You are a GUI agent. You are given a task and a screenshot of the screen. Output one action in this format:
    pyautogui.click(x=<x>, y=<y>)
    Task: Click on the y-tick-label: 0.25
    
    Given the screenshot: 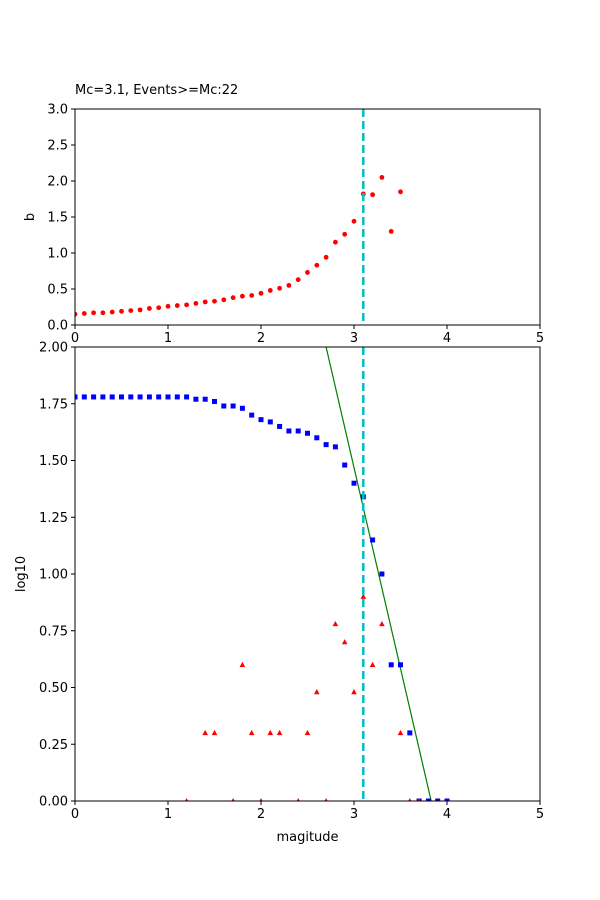 What is the action you would take?
    pyautogui.click(x=53, y=745)
    